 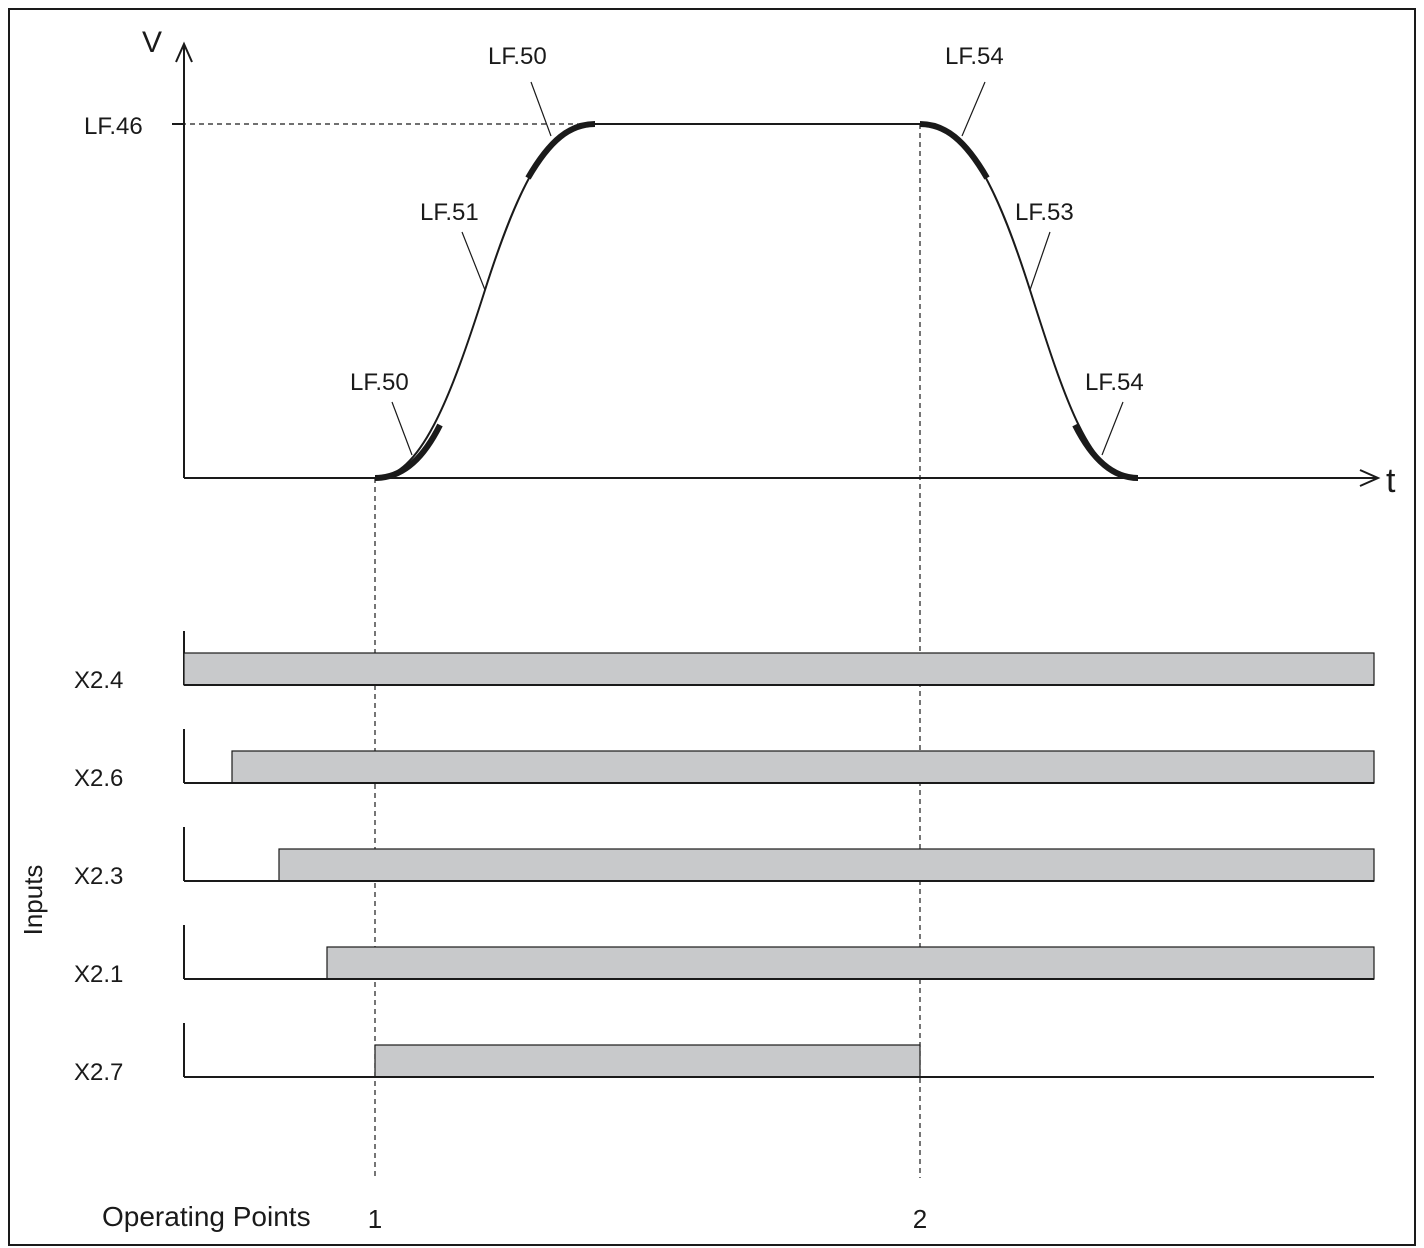 I want to click on input-x2-3-active-bar, so click(x=826, y=865).